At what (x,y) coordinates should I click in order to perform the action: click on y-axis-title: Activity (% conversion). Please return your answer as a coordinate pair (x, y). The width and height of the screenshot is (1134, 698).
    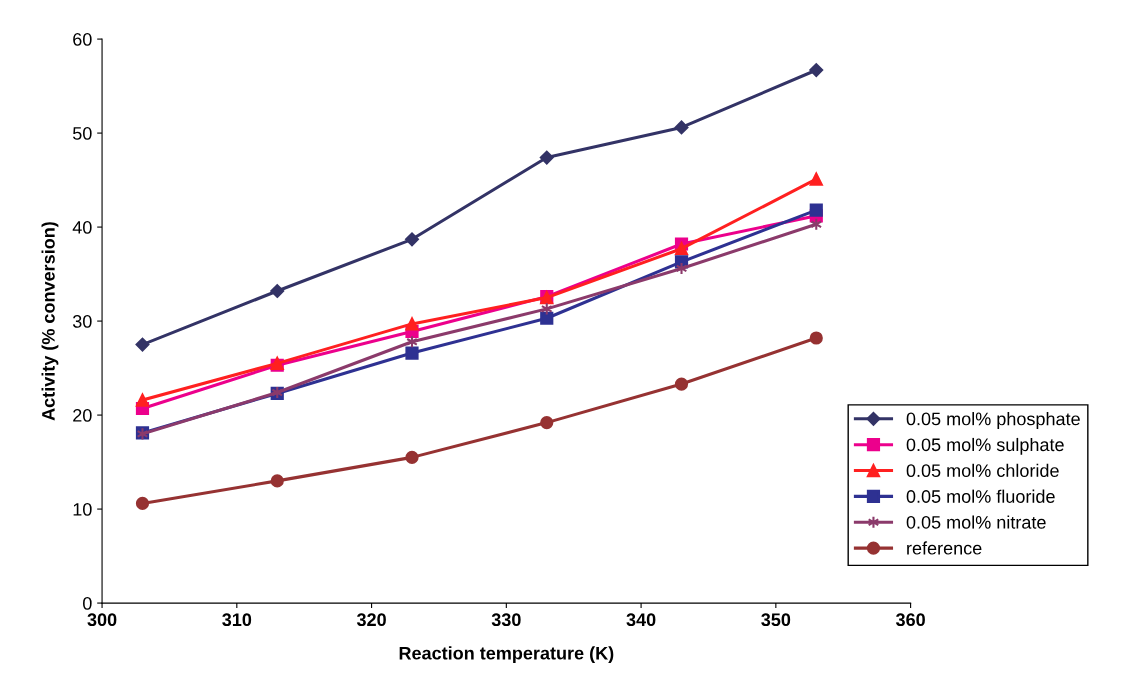
    Looking at the image, I should click on (50, 321).